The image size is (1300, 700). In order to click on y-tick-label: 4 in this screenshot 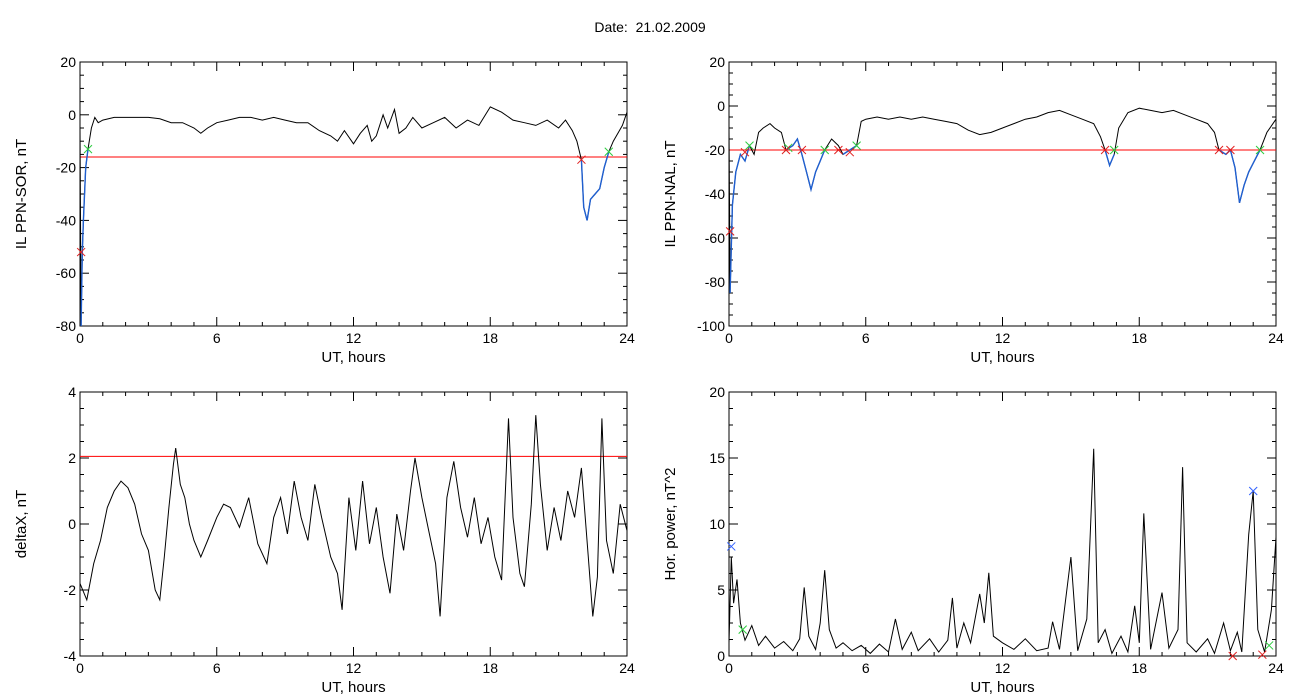, I will do `click(72, 392)`.